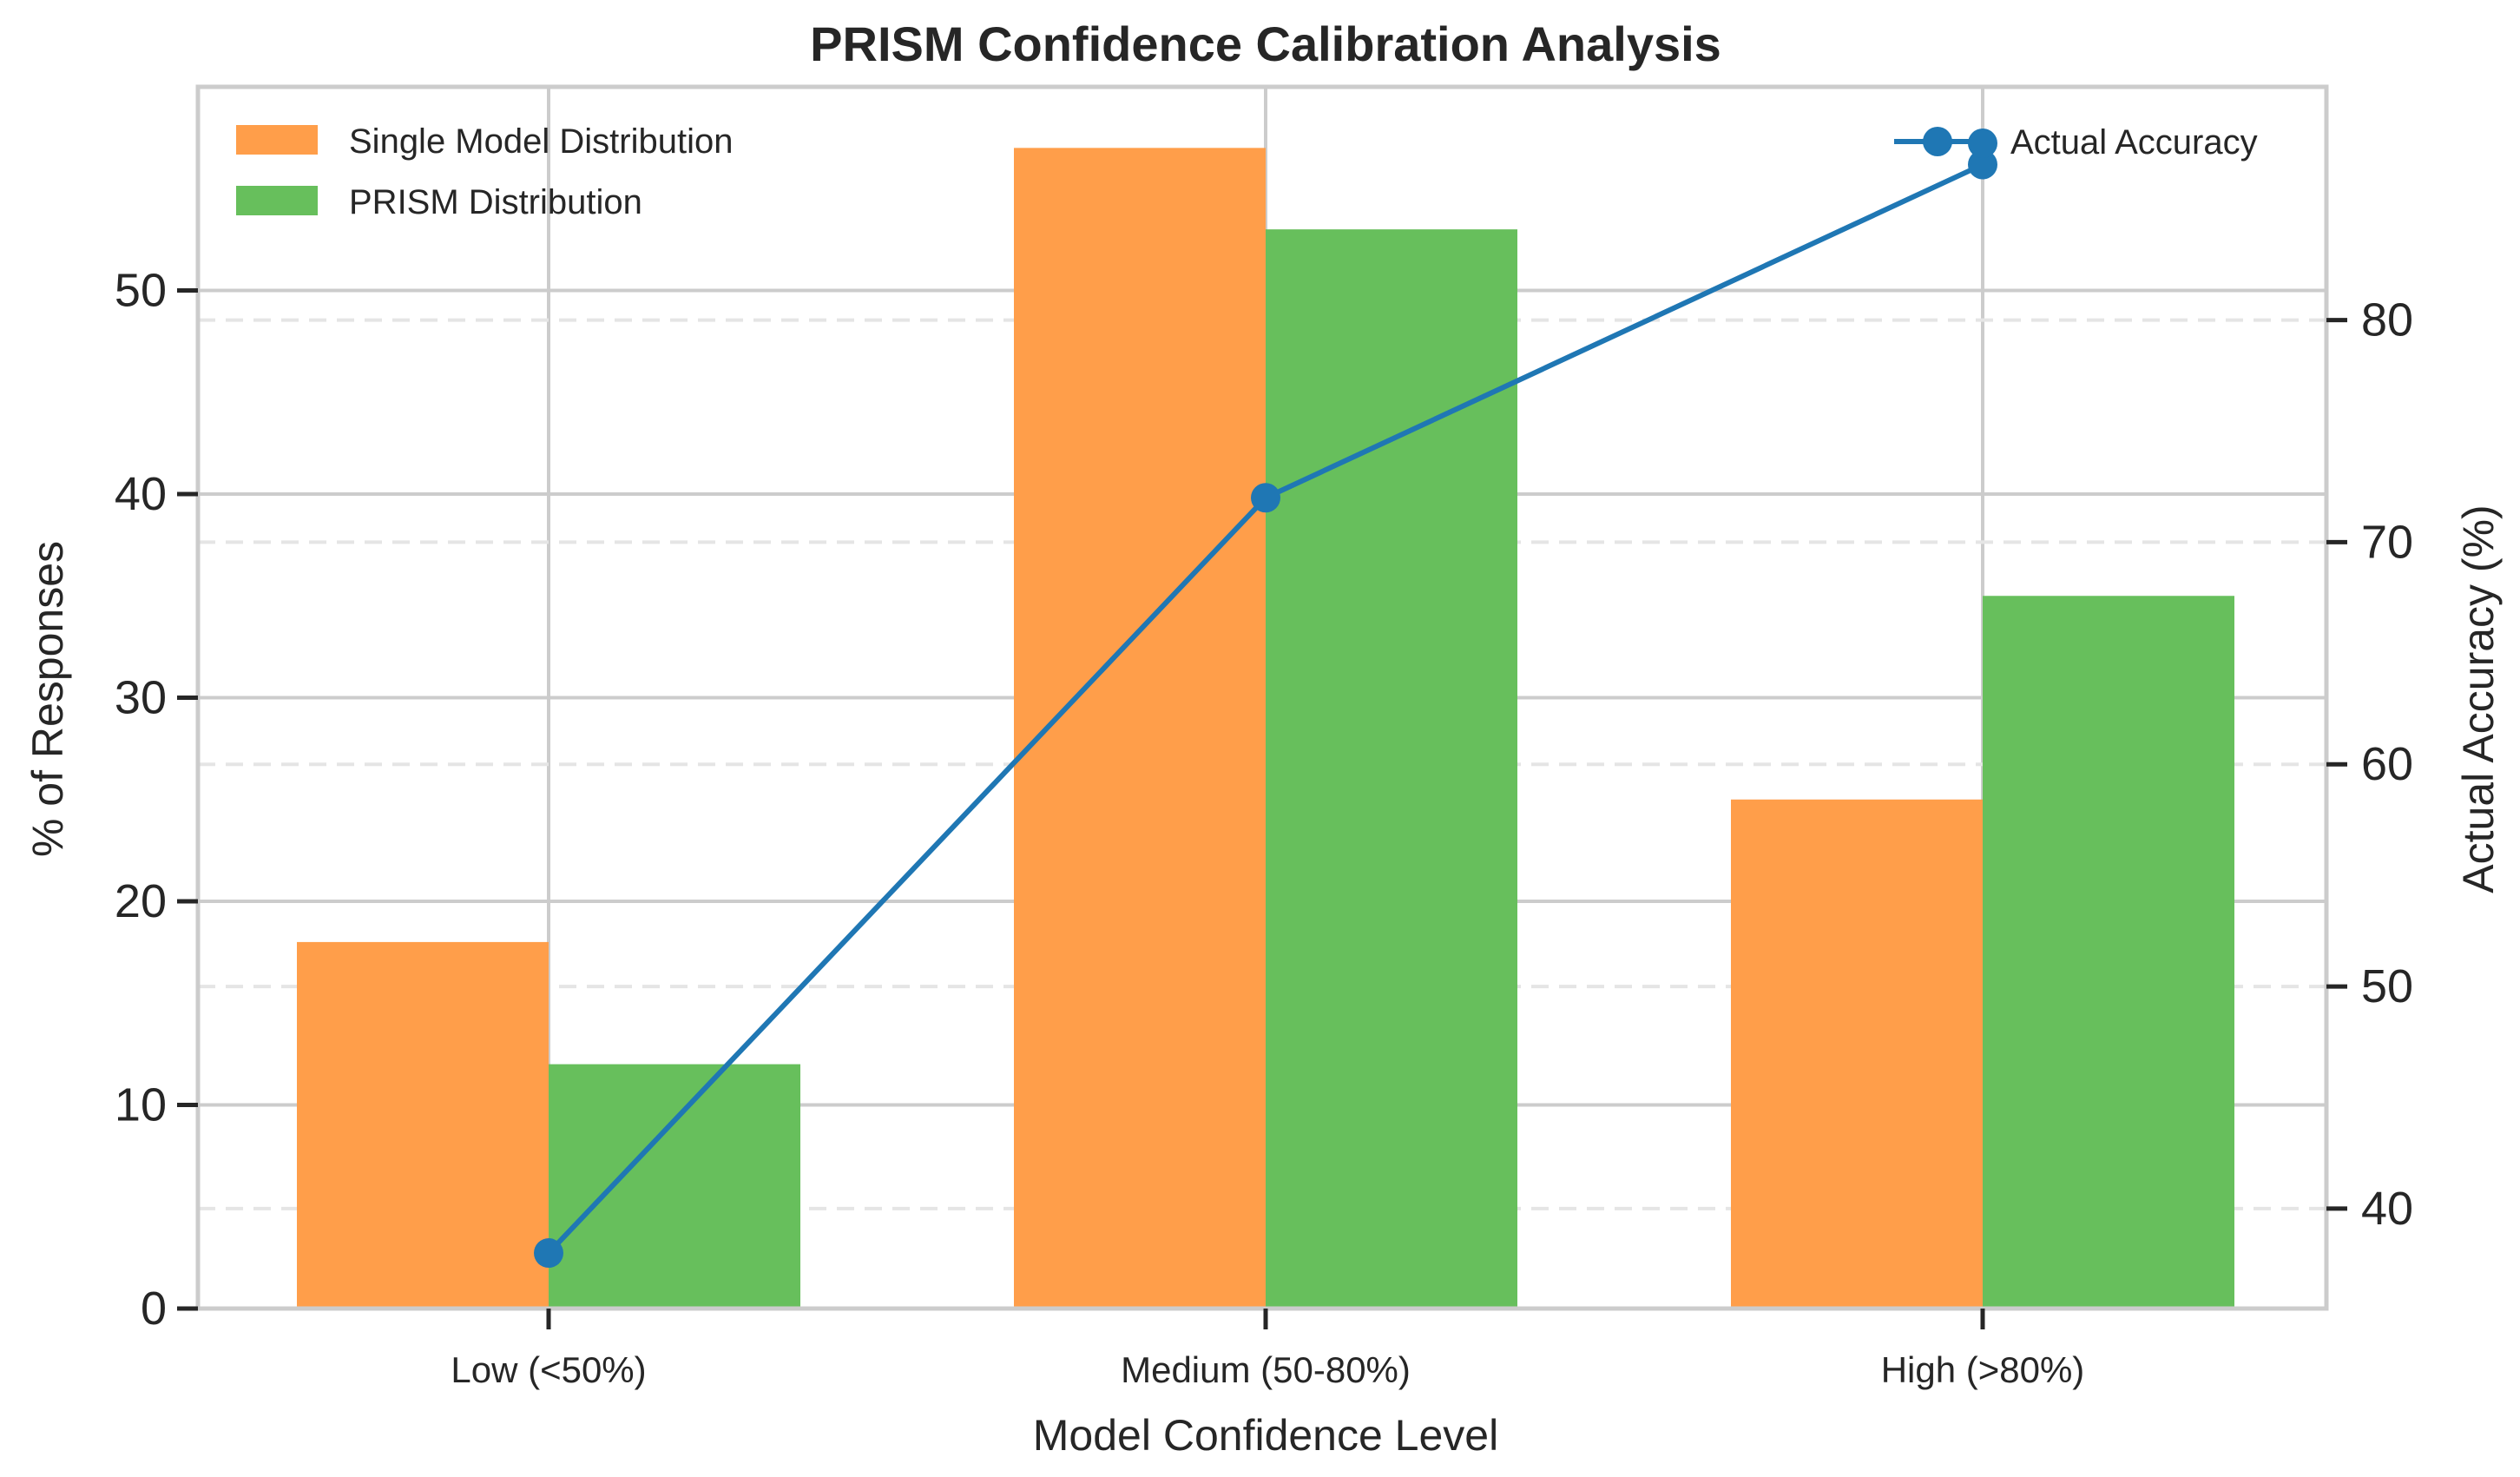 The width and height of the screenshot is (2520, 1477). What do you see at coordinates (154, 1309) in the screenshot?
I see `y-tick-label: 0` at bounding box center [154, 1309].